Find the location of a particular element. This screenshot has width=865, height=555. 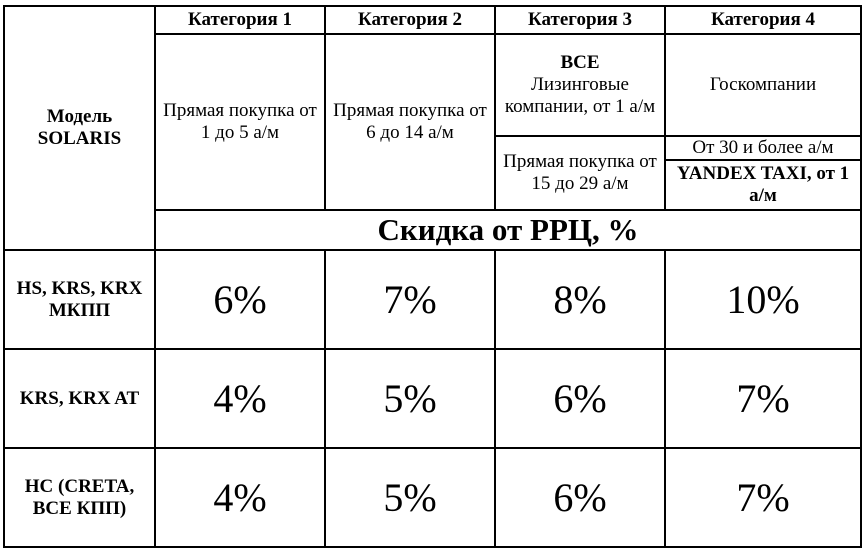

category-4-header: Категория 4 is located at coordinates (763, 20).